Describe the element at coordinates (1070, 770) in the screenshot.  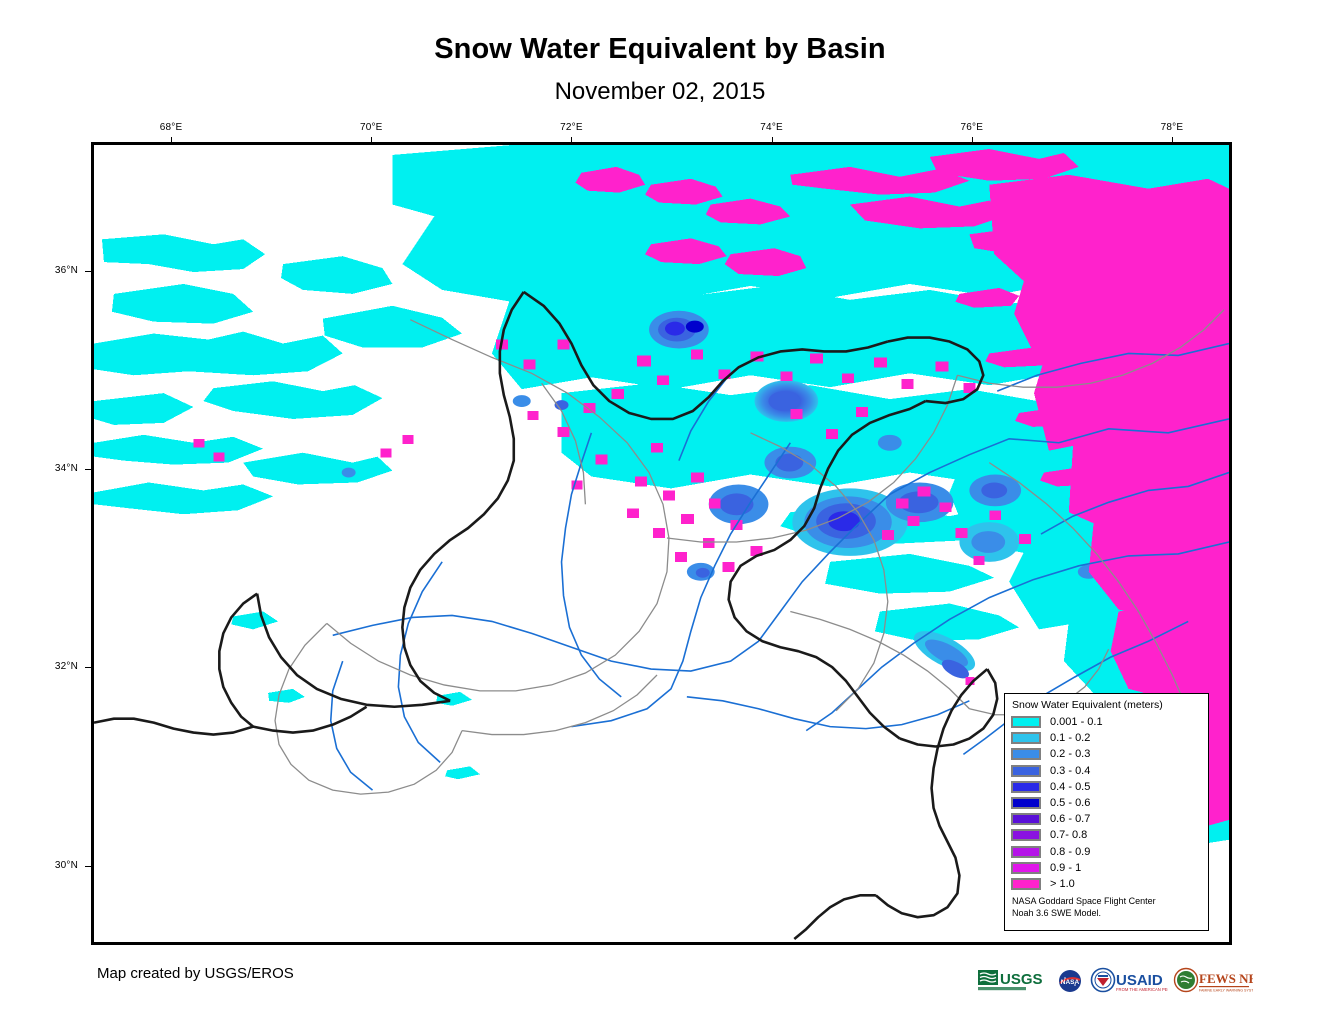
I see `legend-range-label: 0.3 - 0.4` at that location.